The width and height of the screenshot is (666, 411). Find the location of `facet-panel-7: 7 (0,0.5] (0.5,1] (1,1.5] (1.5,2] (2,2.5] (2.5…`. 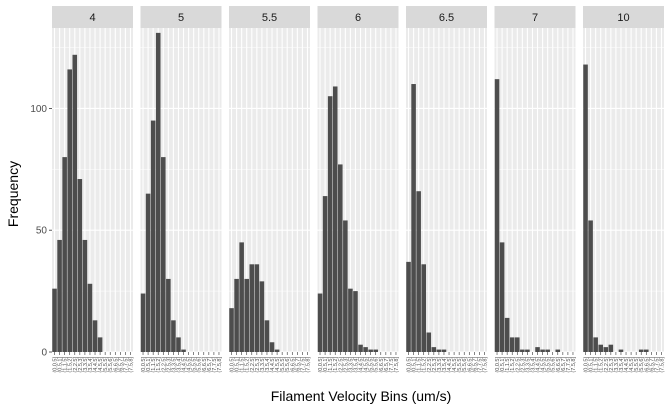

facet-panel-7: 7 (0,0.5] (0.5,1] (1,1.5] (1.5,2] (2,2.5] (2.5… is located at coordinates (535, 189).